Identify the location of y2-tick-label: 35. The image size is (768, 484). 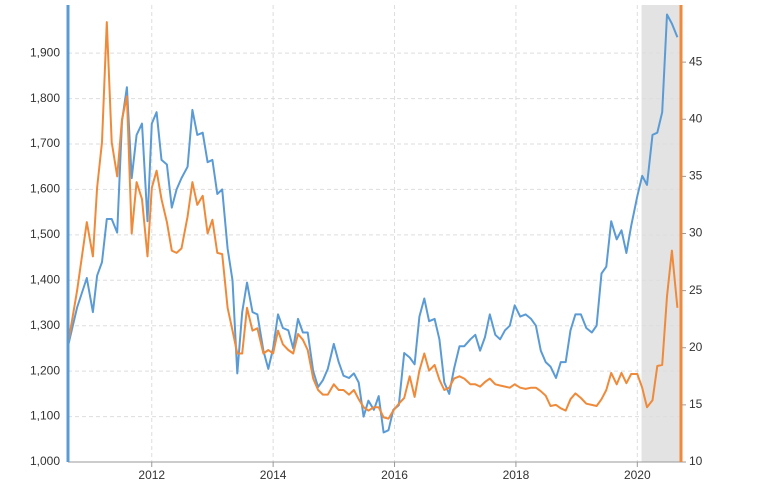
(696, 176).